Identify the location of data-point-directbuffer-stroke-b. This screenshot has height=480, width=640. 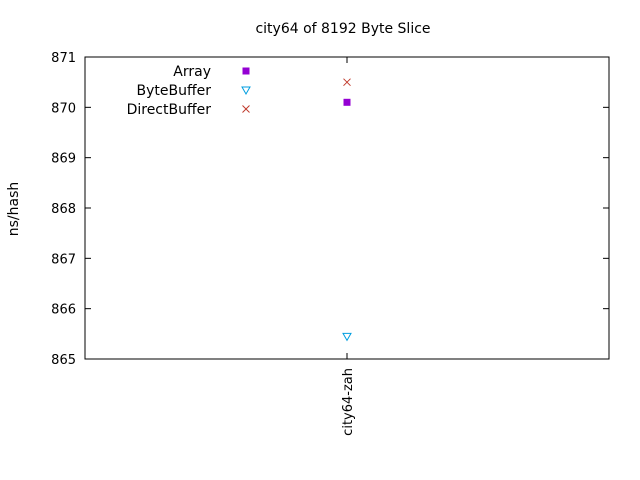
(347, 82).